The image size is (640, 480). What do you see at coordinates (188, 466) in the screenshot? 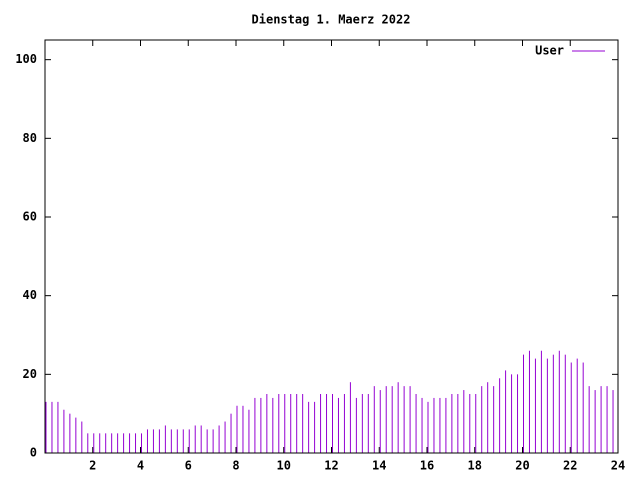
I see `x-tick-label: 6` at bounding box center [188, 466].